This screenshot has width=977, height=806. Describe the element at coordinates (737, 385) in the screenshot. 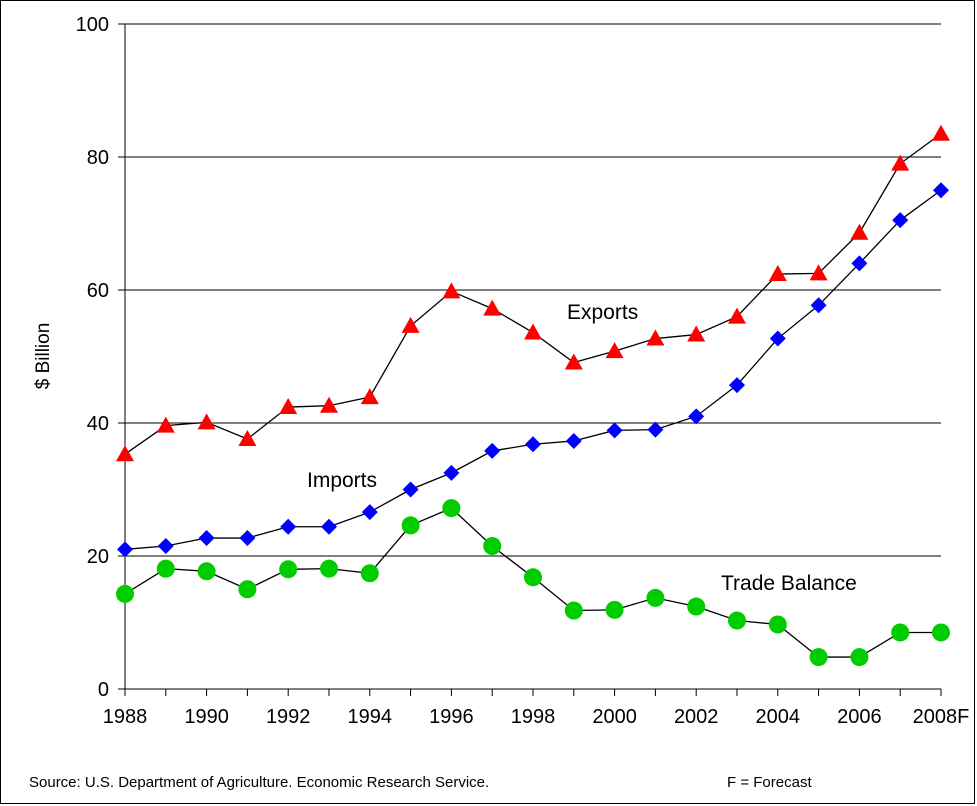

I see `point-imports-2003` at that location.